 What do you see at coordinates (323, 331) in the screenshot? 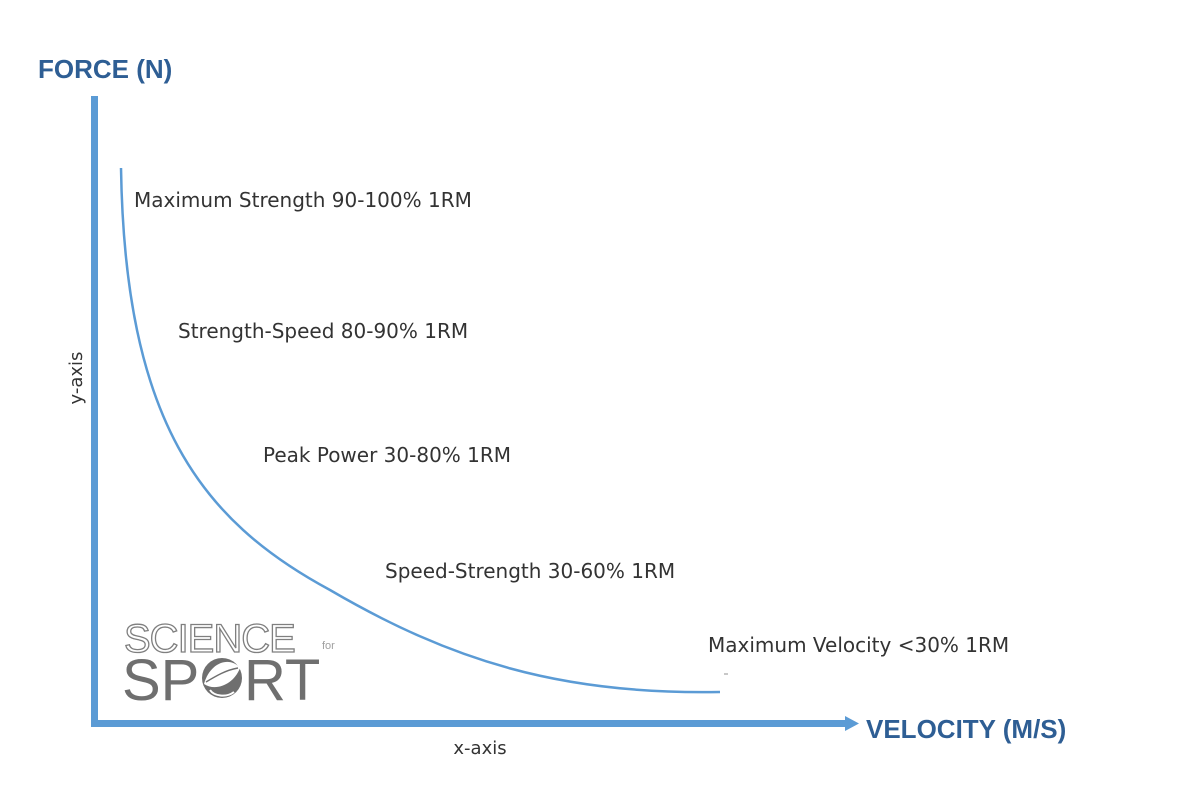
I see `zone-label-strength-speed: Strength-Speed 80-90% 1RM` at bounding box center [323, 331].